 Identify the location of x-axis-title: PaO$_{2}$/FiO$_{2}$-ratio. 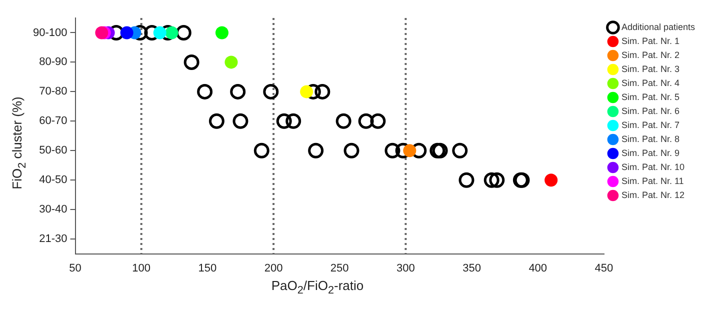
(317, 287).